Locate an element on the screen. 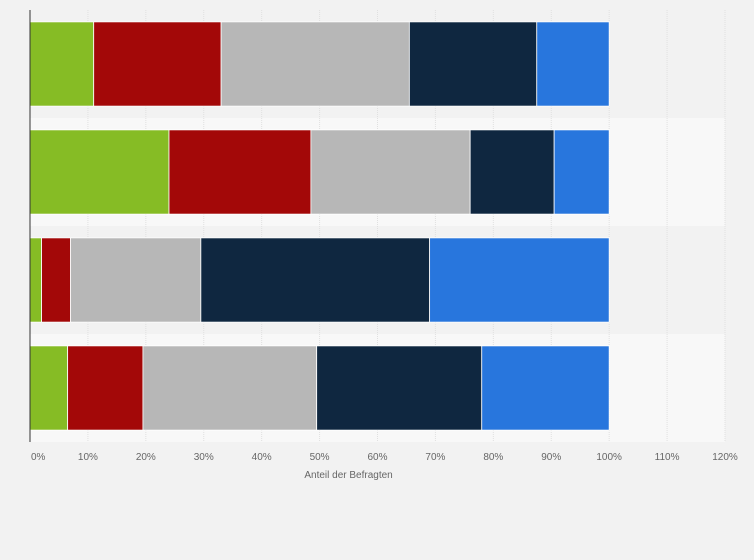 The image size is (754, 560). x-tick-label: 20% is located at coordinates (146, 457).